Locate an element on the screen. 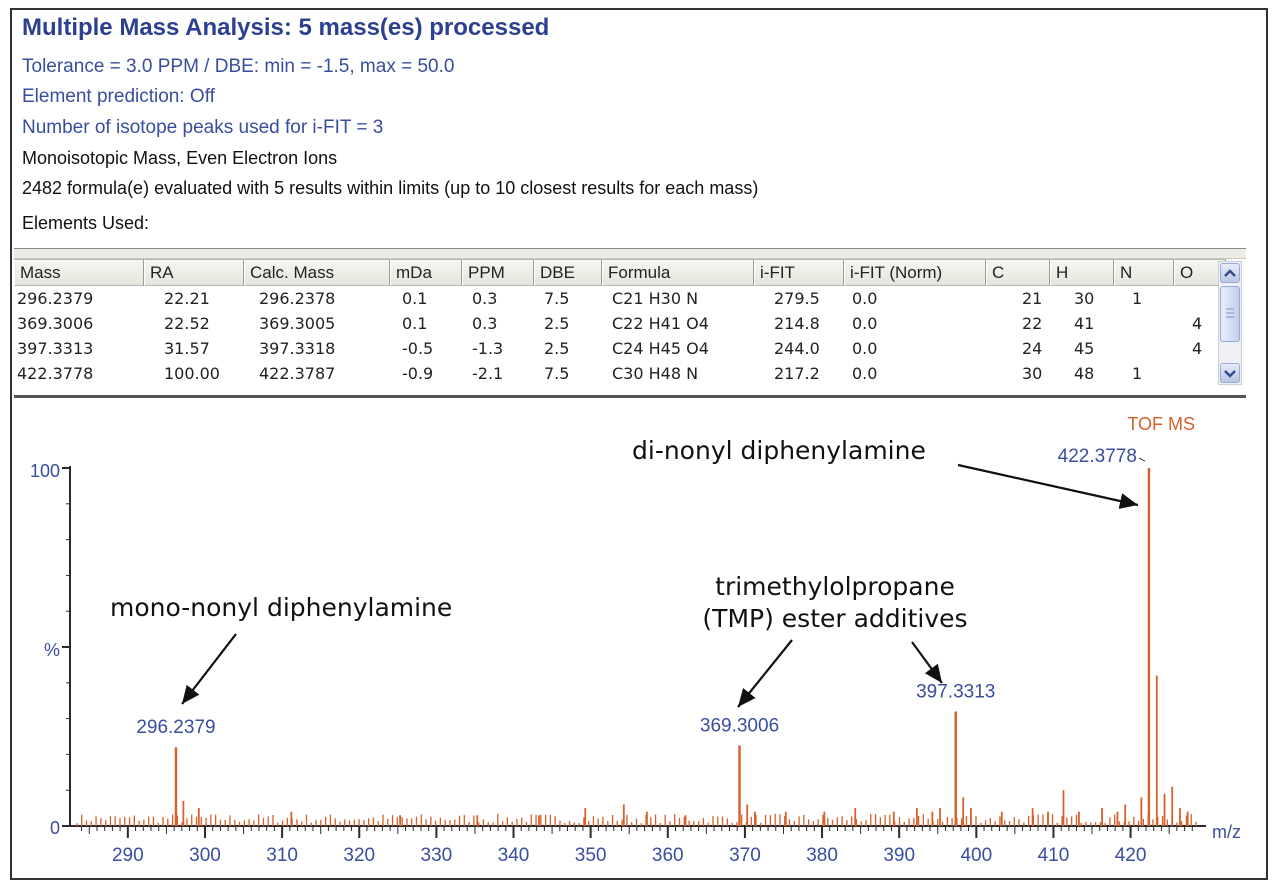 Image resolution: width=1280 pixels, height=889 pixels. x-tick-label: 310 is located at coordinates (282, 855).